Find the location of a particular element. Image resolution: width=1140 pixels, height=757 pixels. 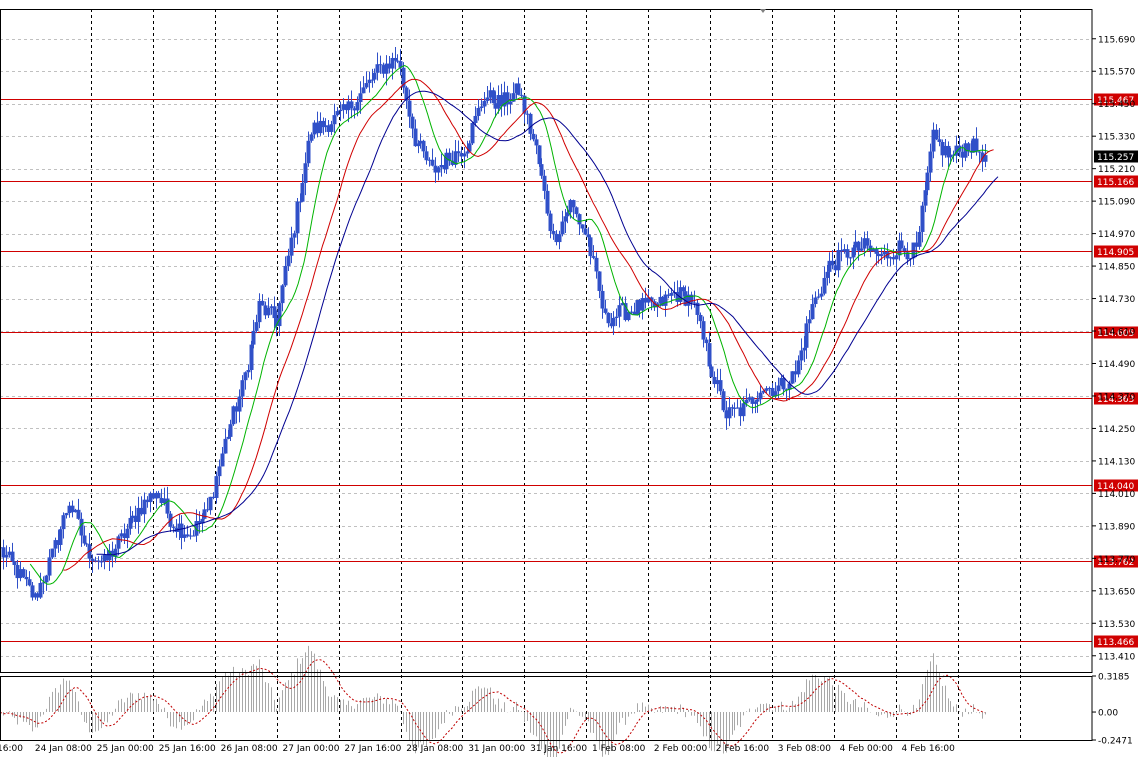

sub-y-tick-label: 0.3185 is located at coordinates (1114, 678).